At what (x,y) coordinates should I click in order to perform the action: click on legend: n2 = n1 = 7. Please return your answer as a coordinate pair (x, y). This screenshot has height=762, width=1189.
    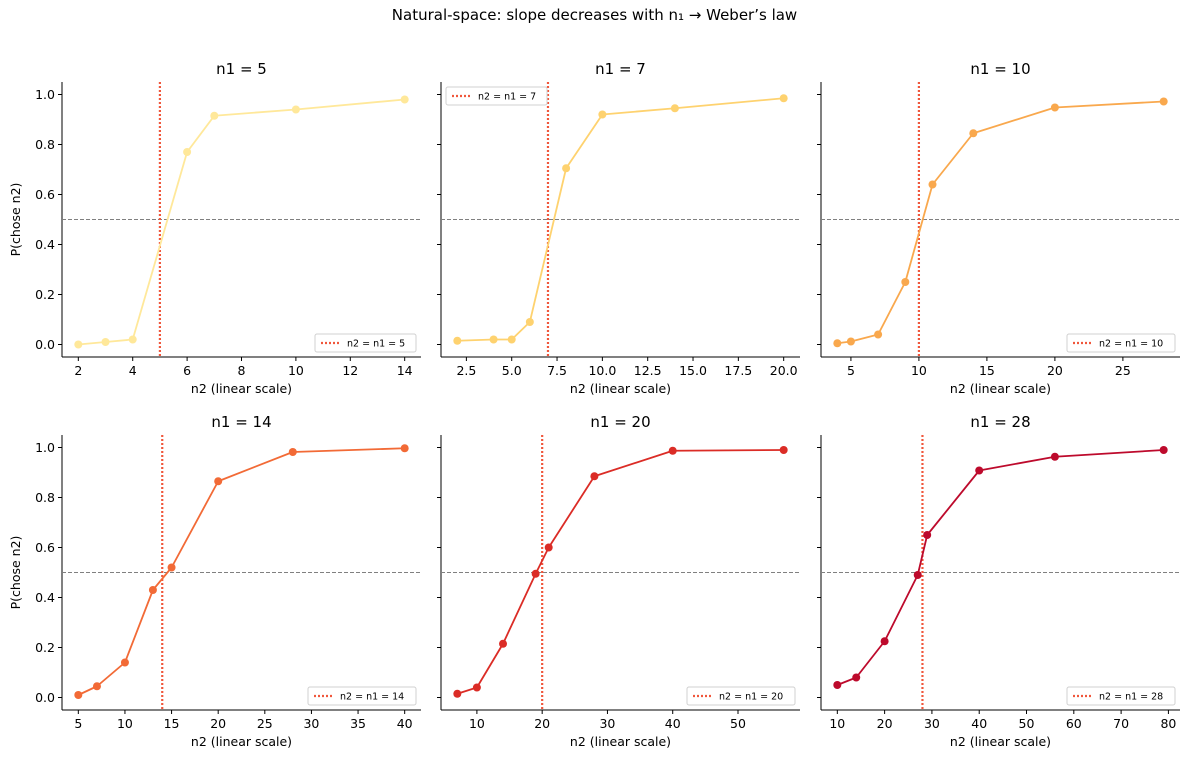
    Looking at the image, I should click on (496, 96).